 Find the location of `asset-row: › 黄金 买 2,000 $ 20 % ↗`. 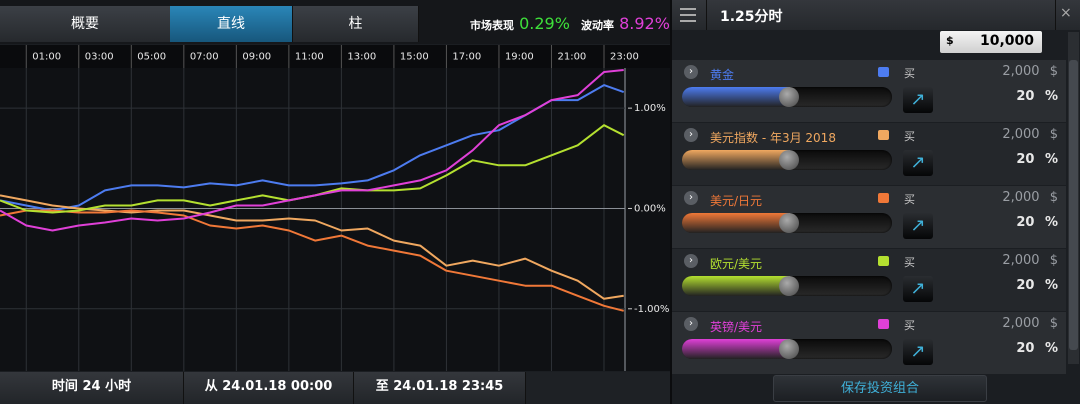

asset-row: › 黄金 买 2,000 $ 20 % ↗ is located at coordinates (869, 91).